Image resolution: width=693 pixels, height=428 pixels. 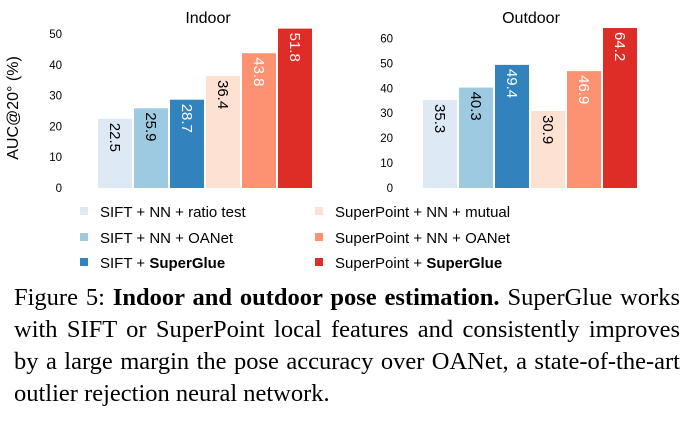 What do you see at coordinates (294, 47) in the screenshot?
I see `data-label: 51.8` at bounding box center [294, 47].